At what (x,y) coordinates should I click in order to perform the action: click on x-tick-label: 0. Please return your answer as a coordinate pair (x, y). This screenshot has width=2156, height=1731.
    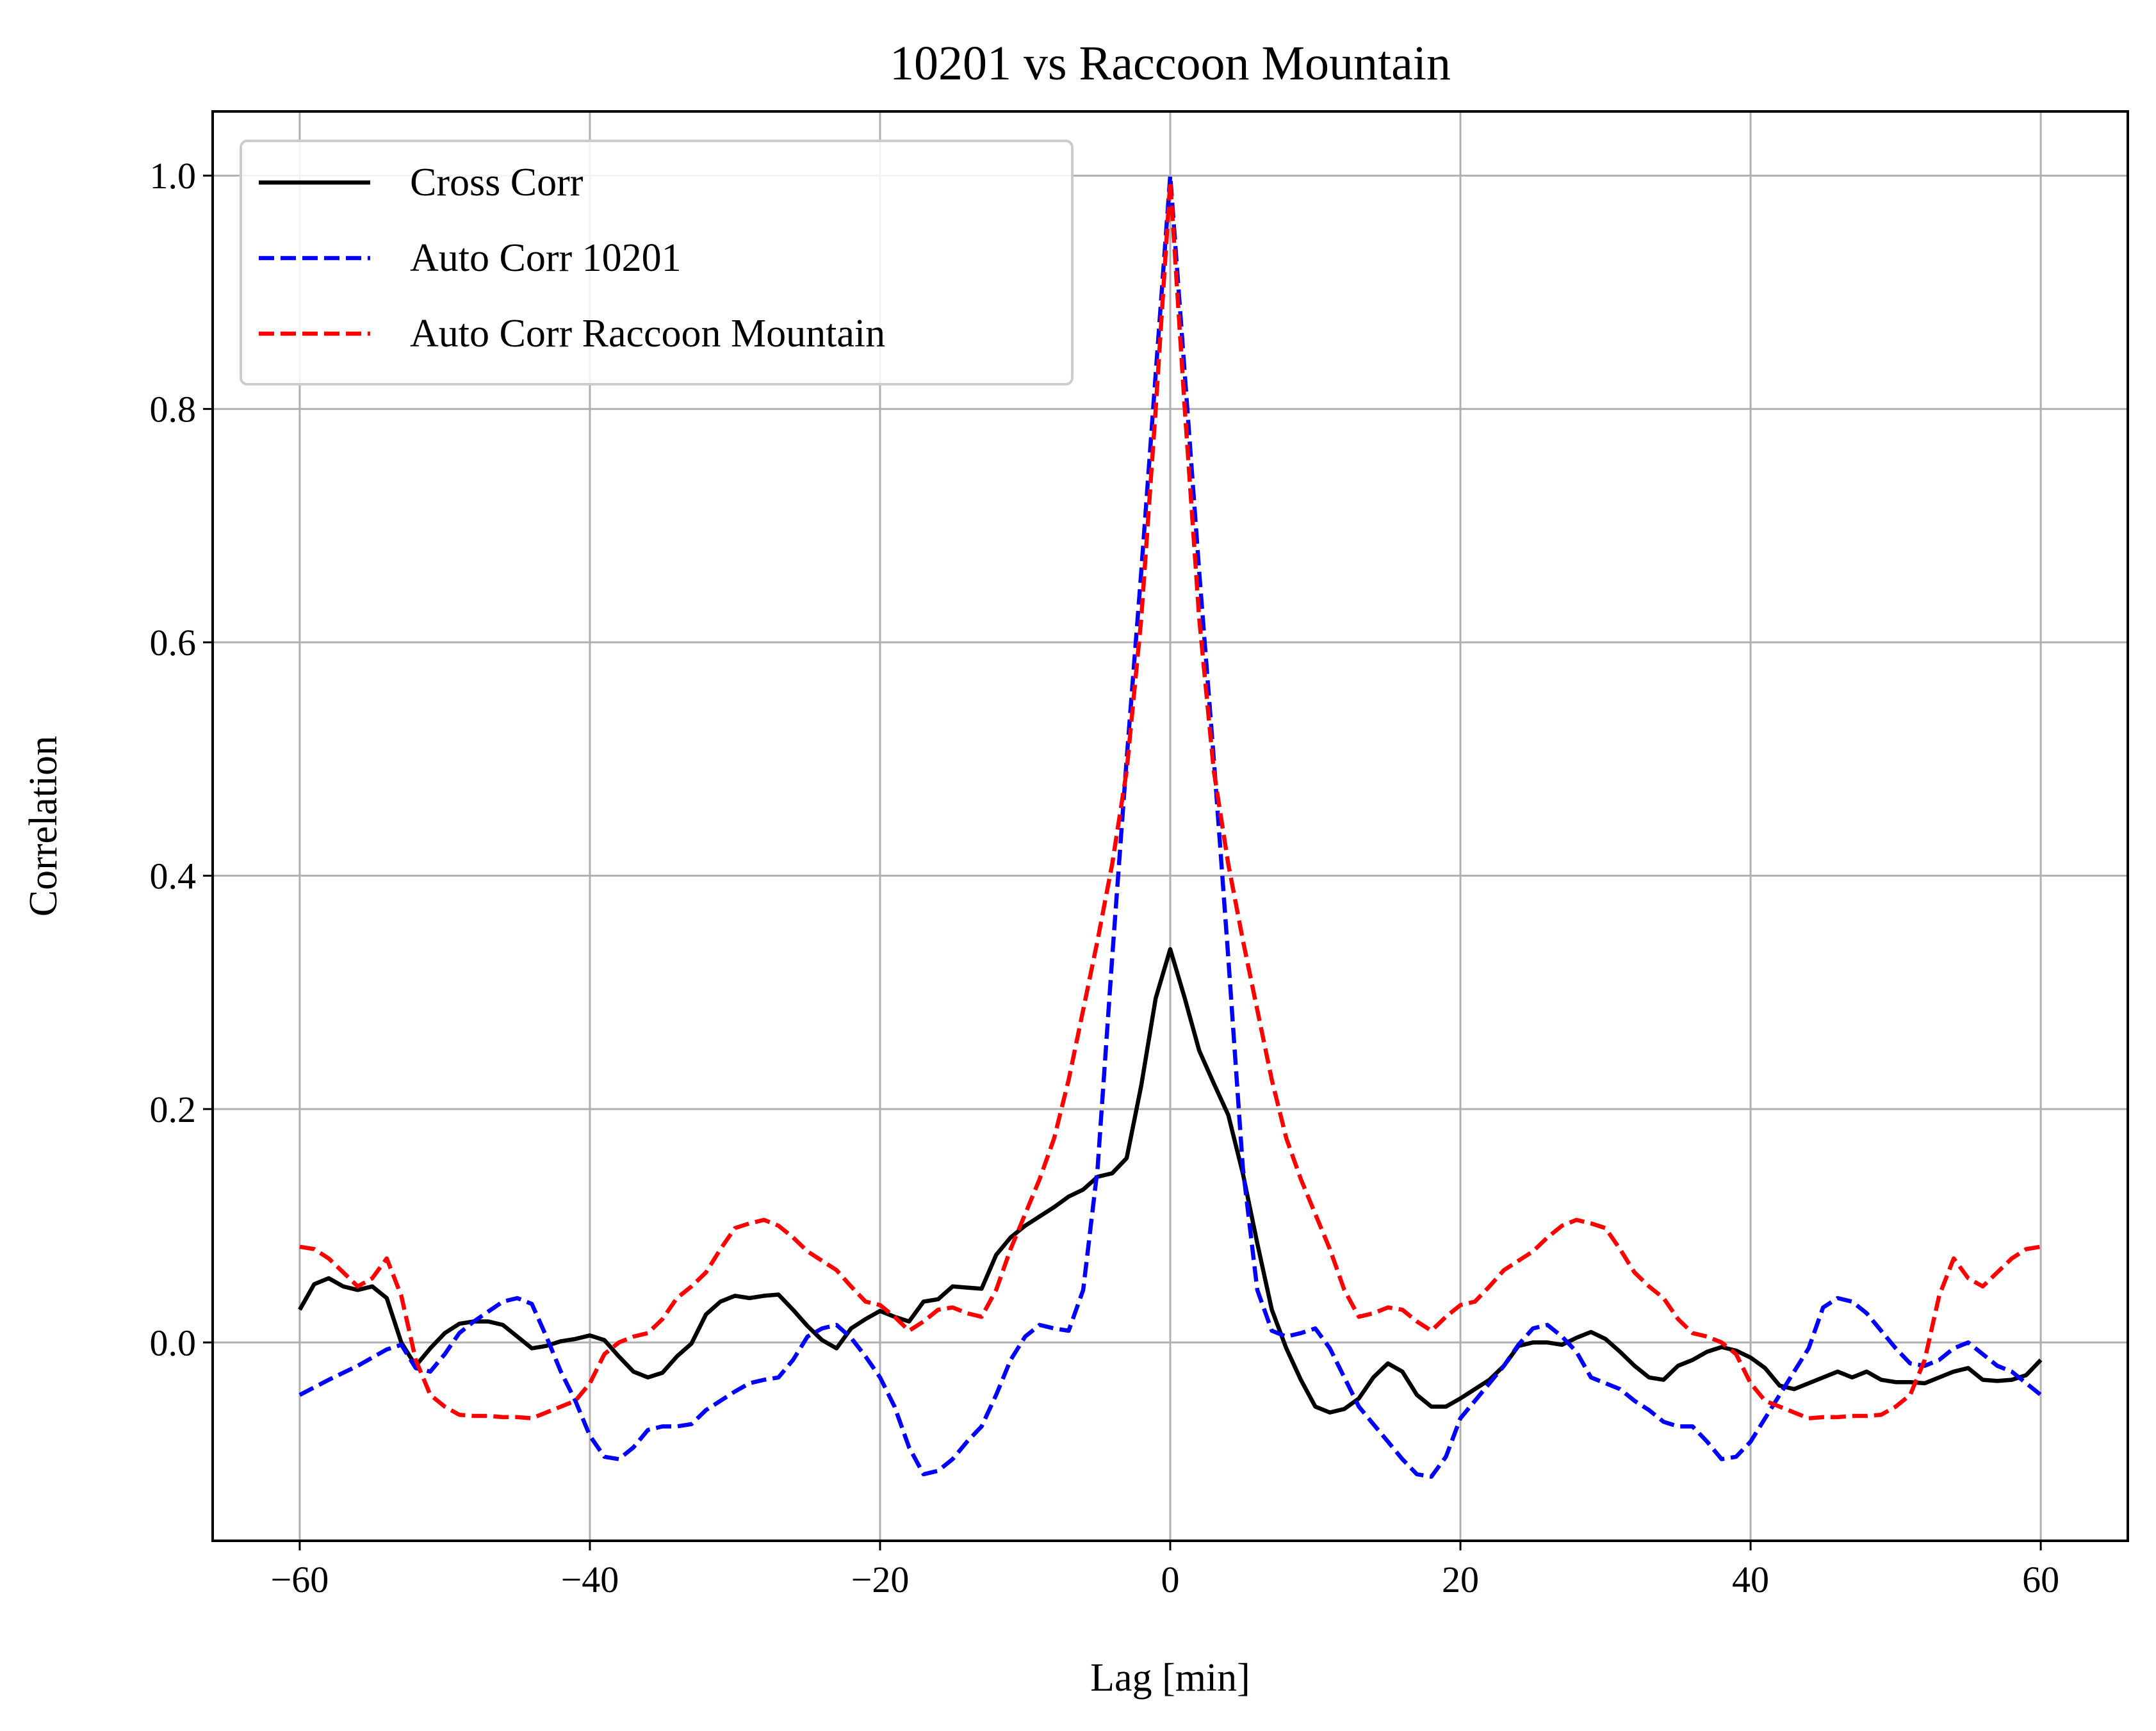
    Looking at the image, I should click on (1170, 1579).